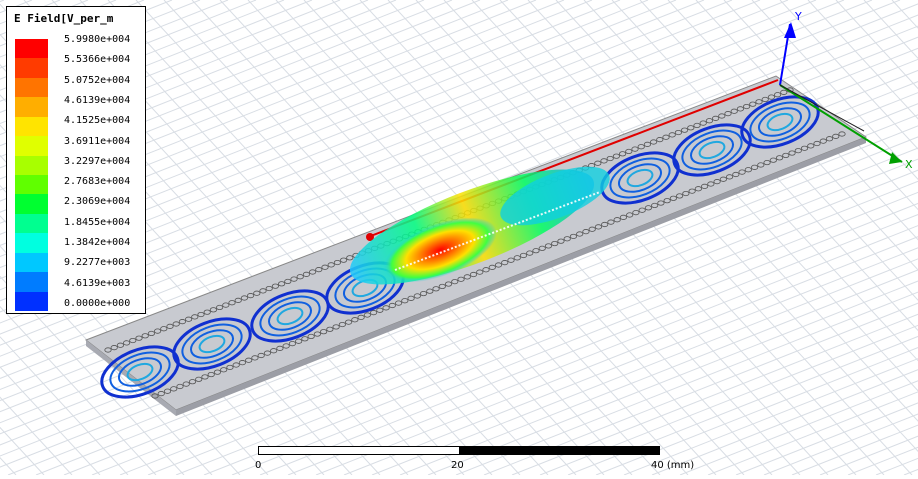  I want to click on field-hot-region, so click(479, 225).